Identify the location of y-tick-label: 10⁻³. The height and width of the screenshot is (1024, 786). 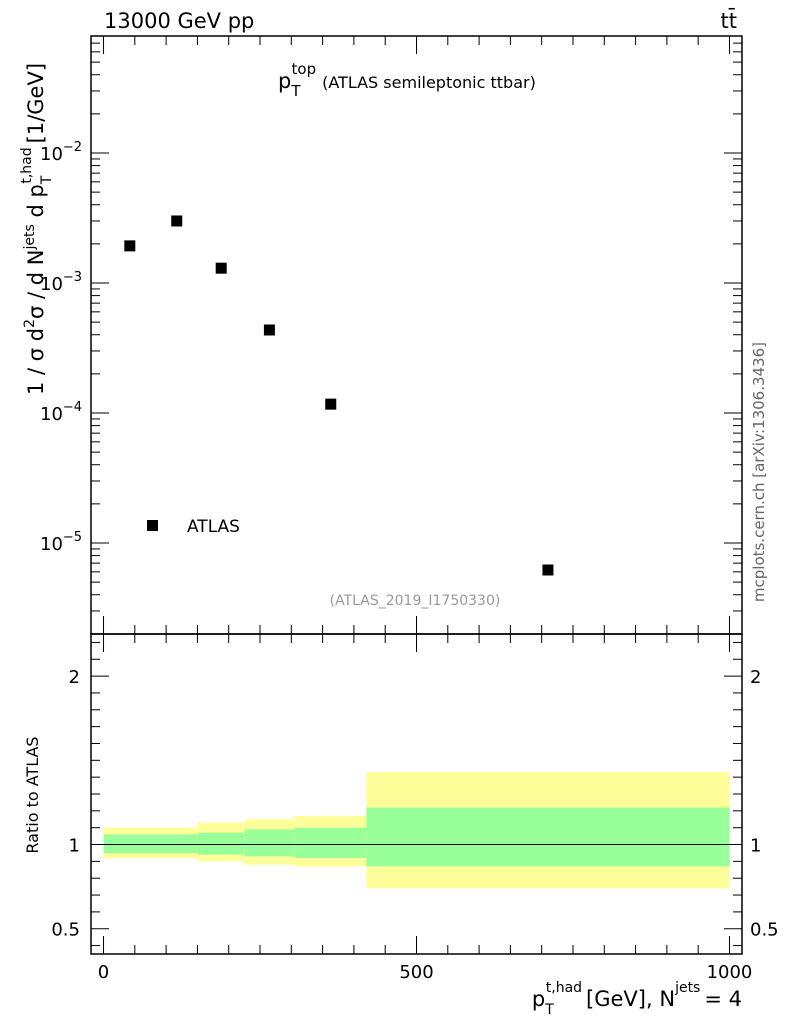
(61, 282).